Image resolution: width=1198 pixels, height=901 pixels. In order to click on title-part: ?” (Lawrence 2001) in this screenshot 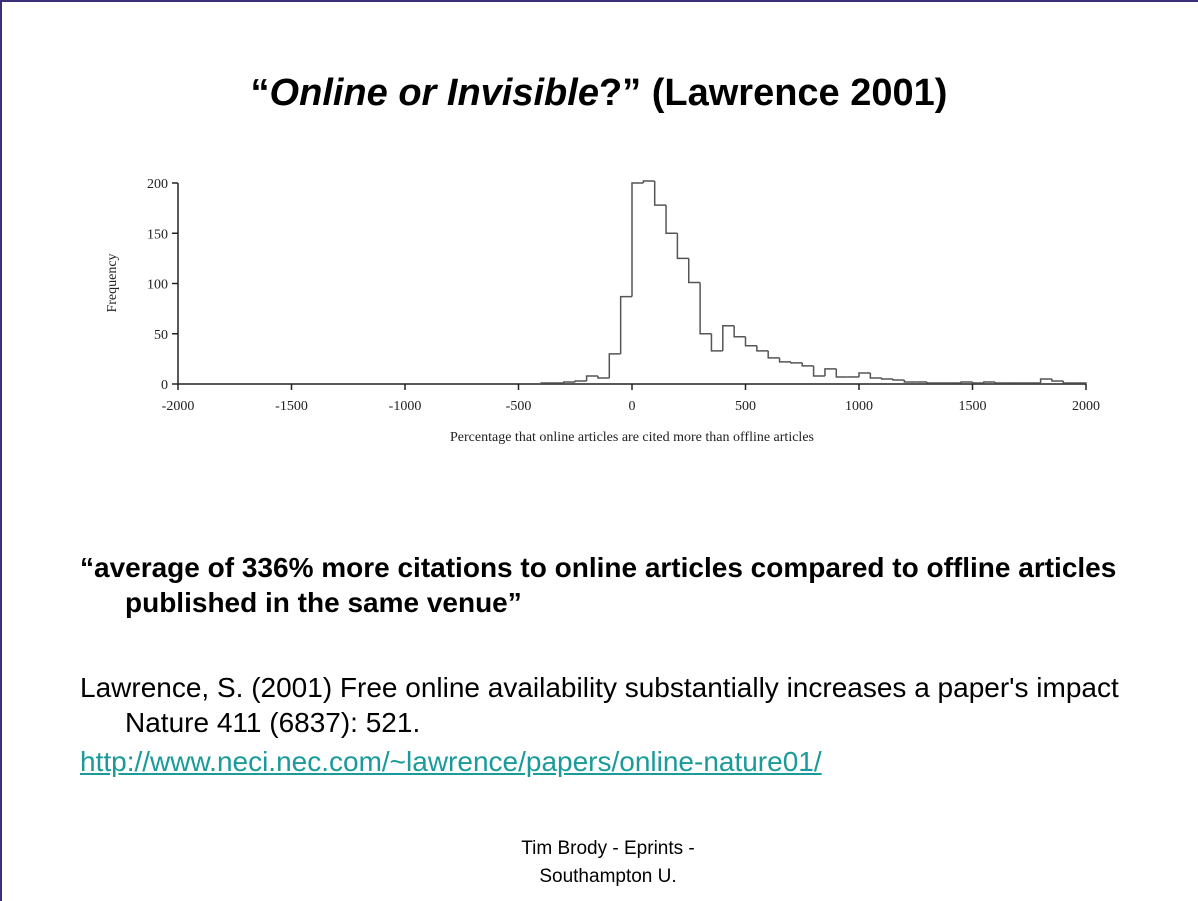, I will do `click(773, 93)`.